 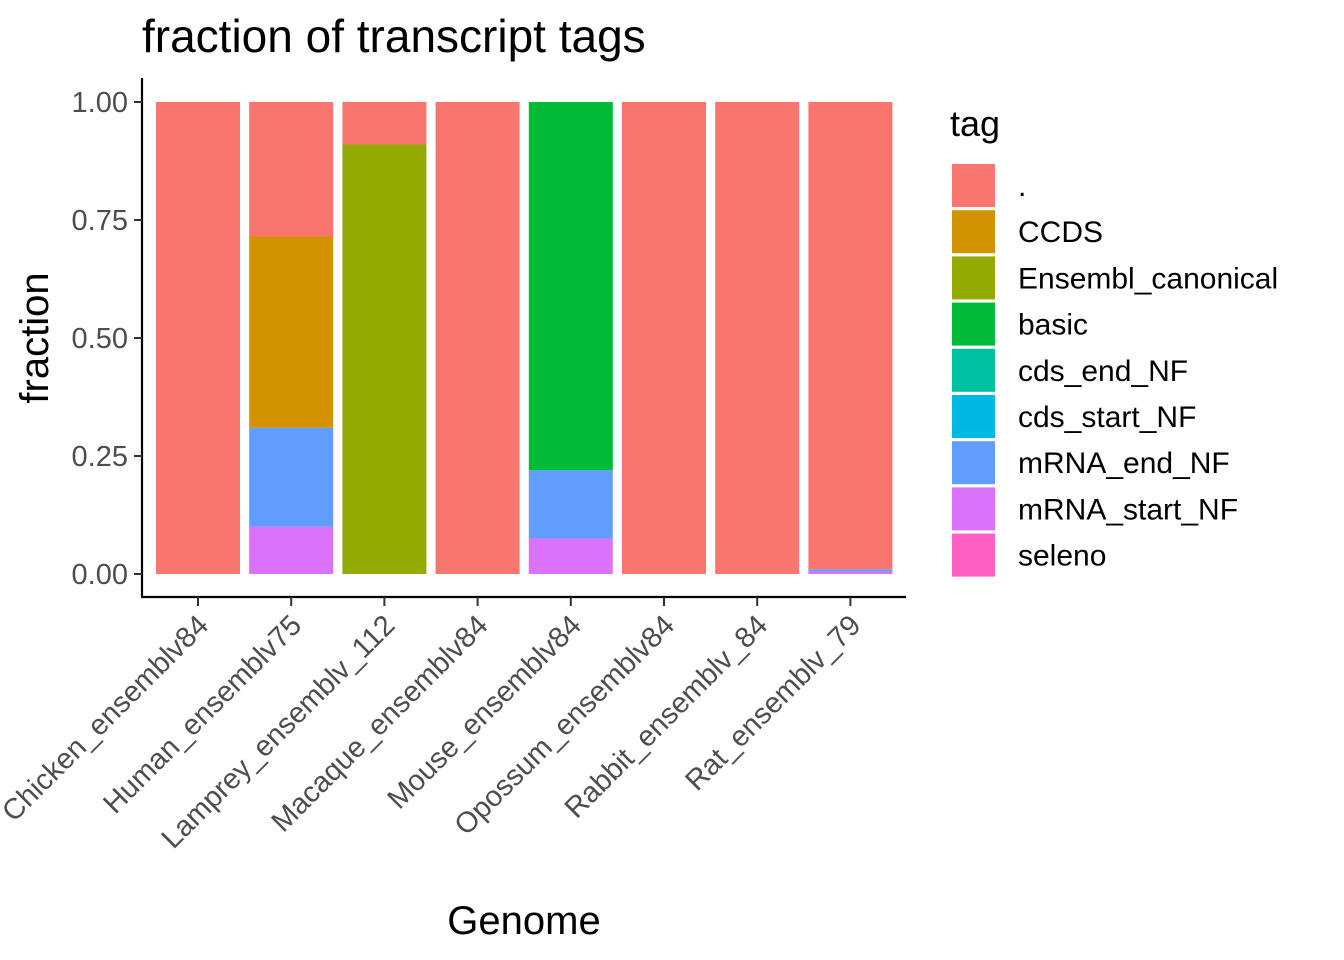 What do you see at coordinates (100, 457) in the screenshot?
I see `y-tick-label: 0.25` at bounding box center [100, 457].